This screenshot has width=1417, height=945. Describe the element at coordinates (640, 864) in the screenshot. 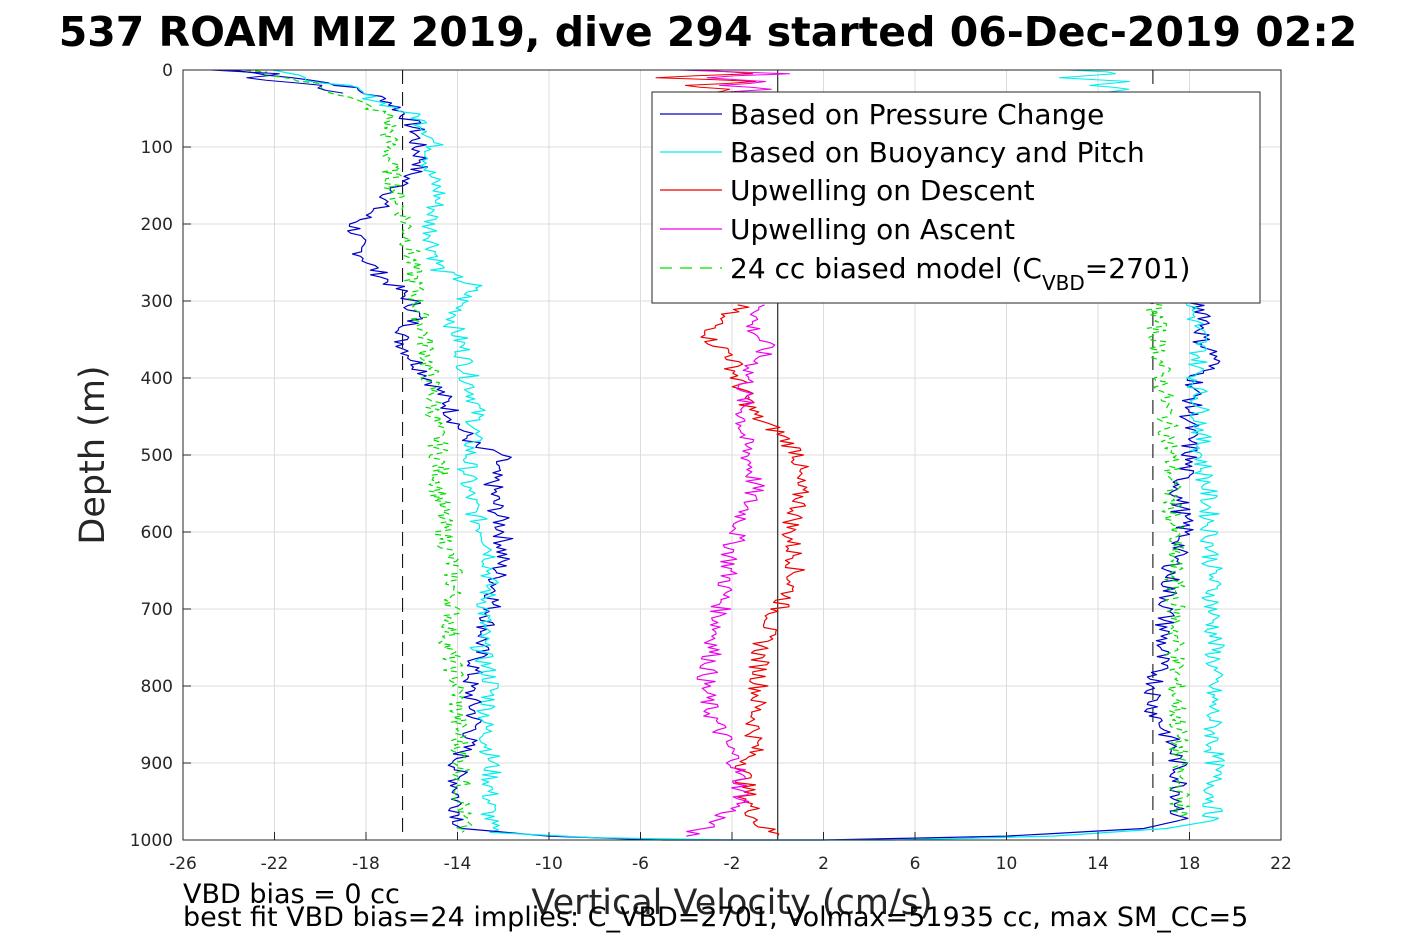

I see `x-tick-label: -6` at that location.